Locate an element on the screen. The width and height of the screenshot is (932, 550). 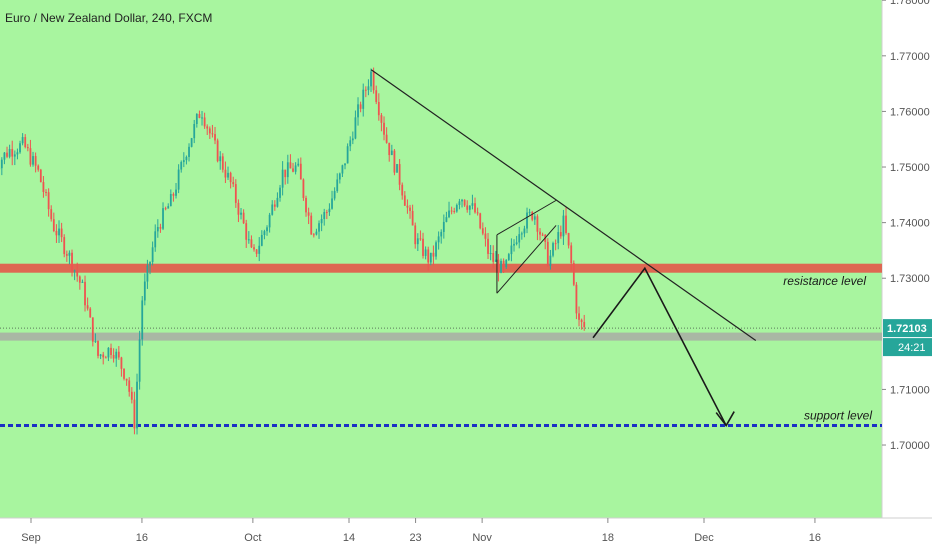
channel-upper-line is located at coordinates (526, 217).